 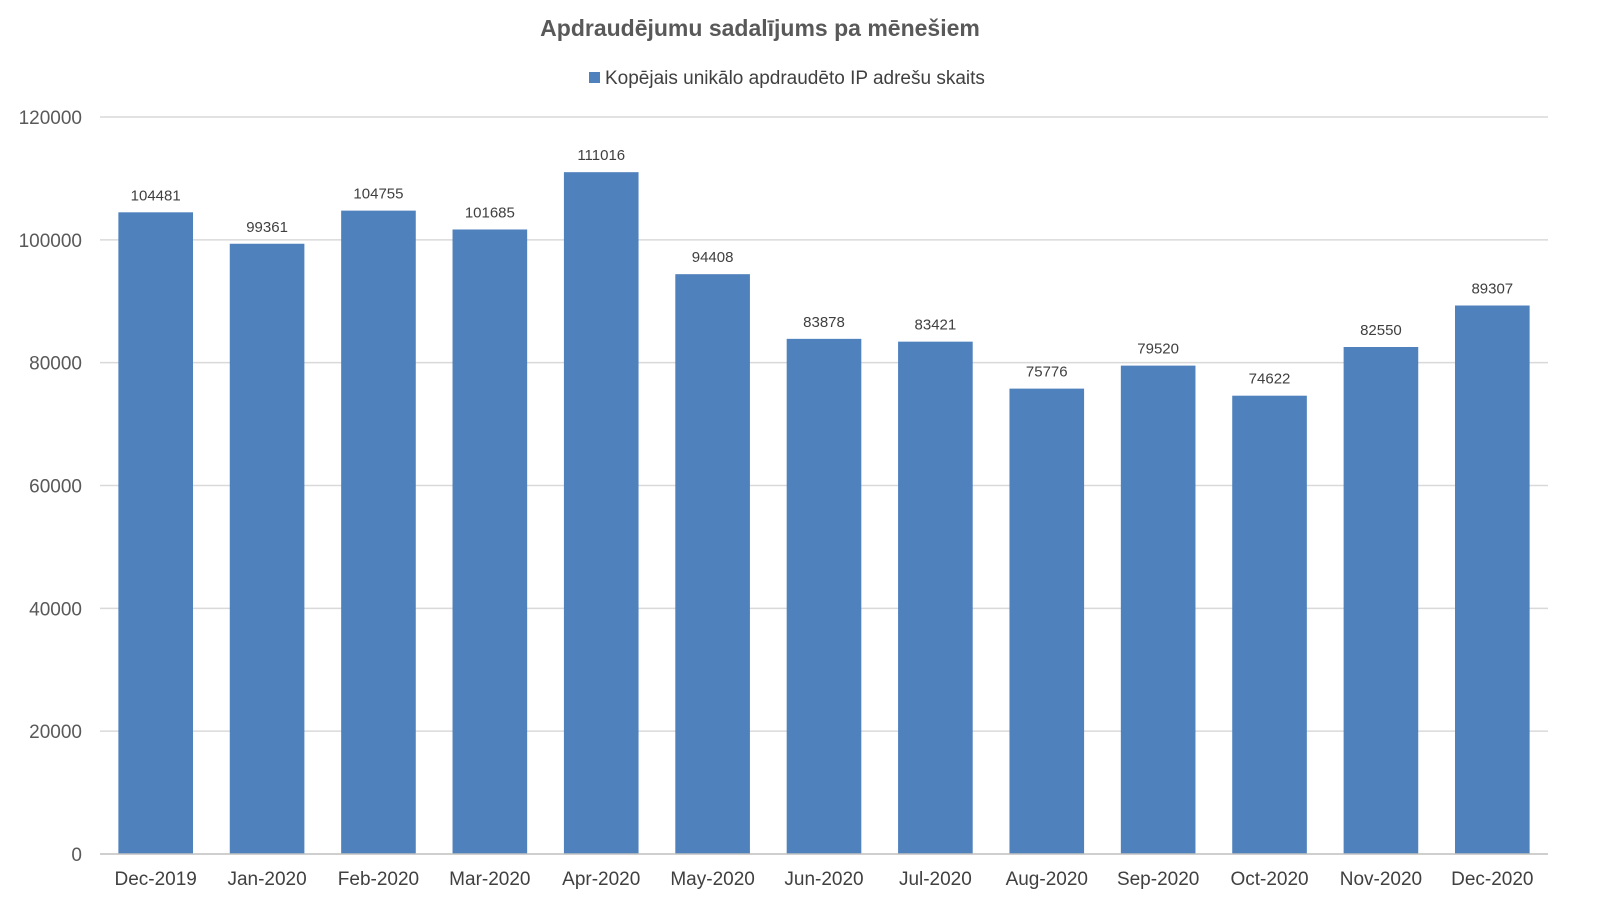 What do you see at coordinates (1381, 879) in the screenshot?
I see `x-tick-label: Nov-2020` at bounding box center [1381, 879].